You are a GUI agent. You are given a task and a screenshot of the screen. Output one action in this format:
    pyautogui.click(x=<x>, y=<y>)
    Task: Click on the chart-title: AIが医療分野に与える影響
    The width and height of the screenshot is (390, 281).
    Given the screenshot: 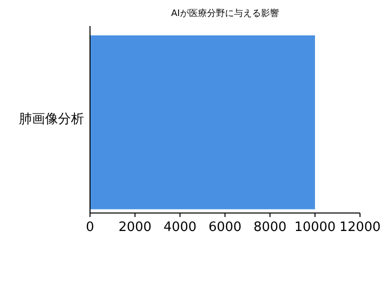 What is the action you would take?
    pyautogui.click(x=225, y=13)
    